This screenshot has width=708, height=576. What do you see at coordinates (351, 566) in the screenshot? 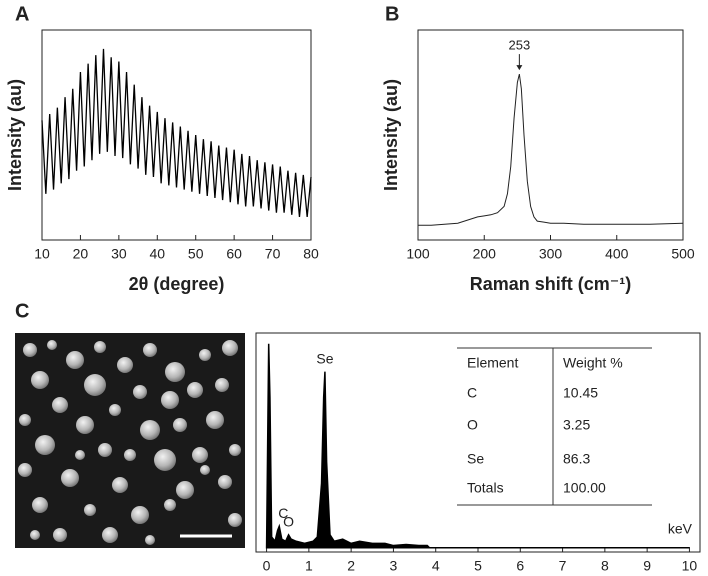
I see `x-tick-label: 2` at bounding box center [351, 566].